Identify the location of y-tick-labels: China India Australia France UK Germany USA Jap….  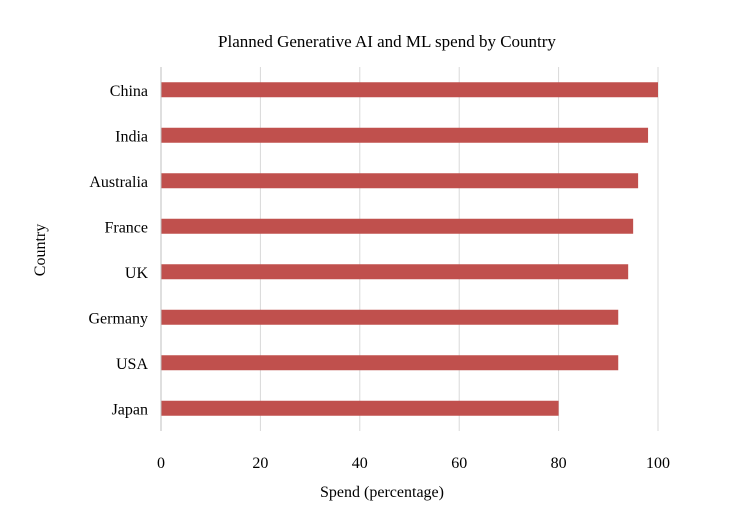
(118, 251).